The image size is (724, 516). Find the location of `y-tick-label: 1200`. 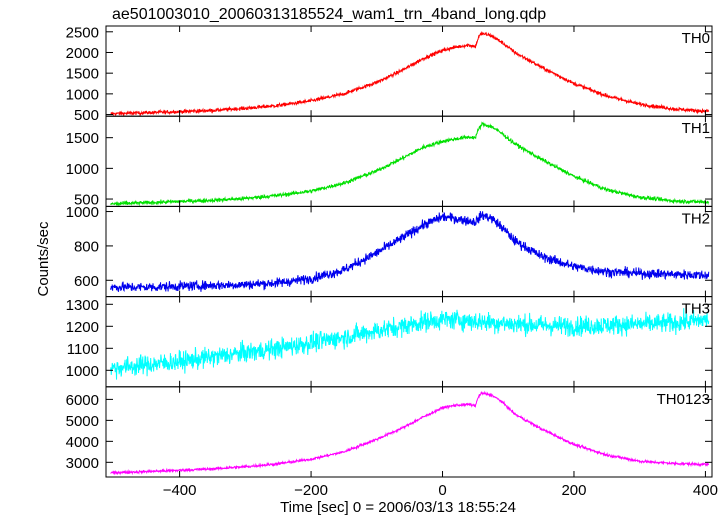

y-tick-label: 1200 is located at coordinates (82, 327).